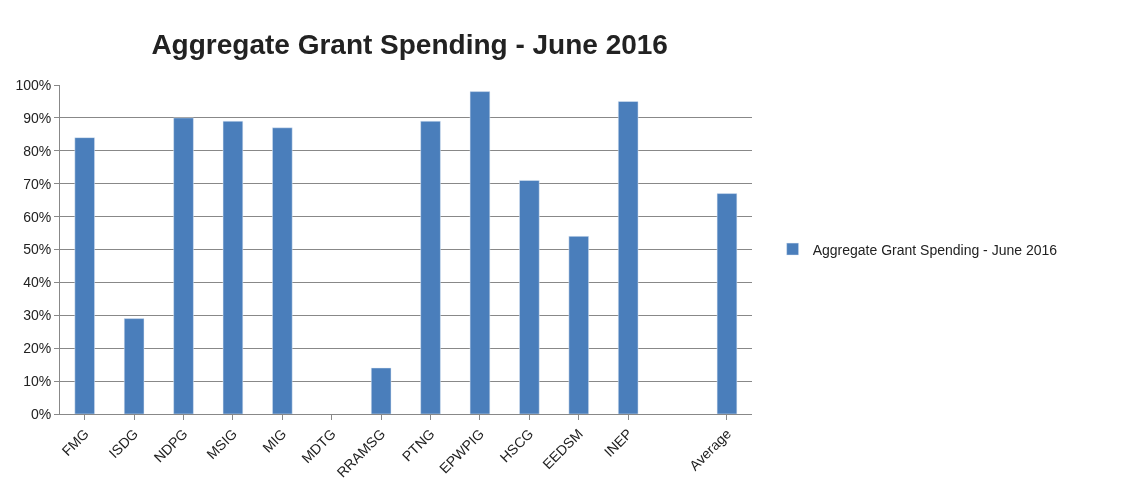  What do you see at coordinates (409, 45) in the screenshot?
I see `chart-title: Aggregate Grant Spending - June 2016` at bounding box center [409, 45].